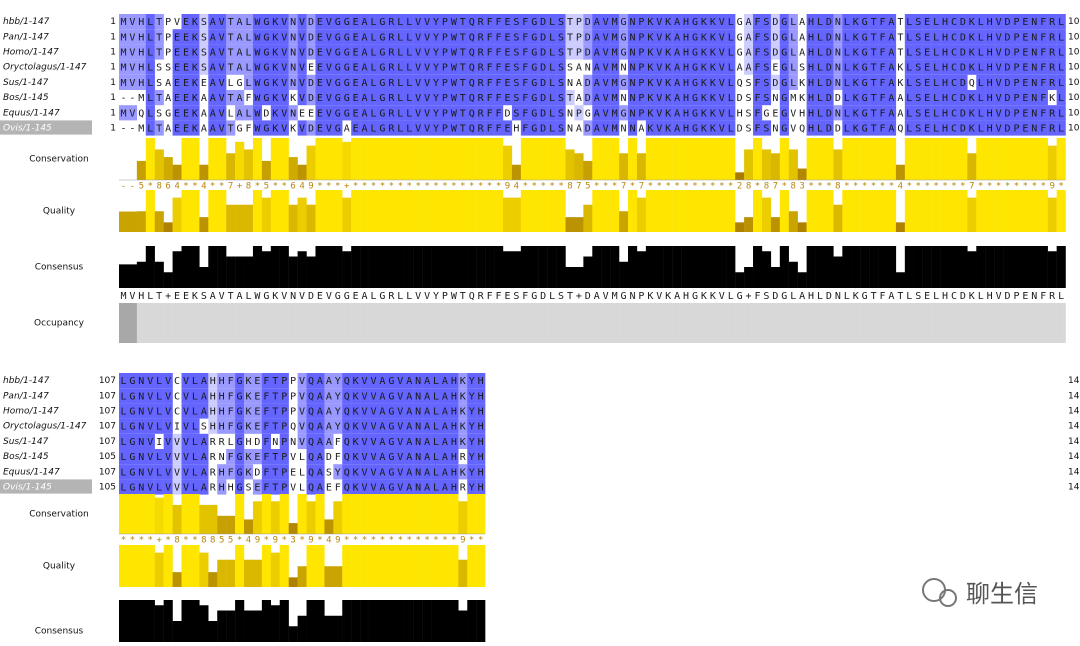 The height and width of the screenshot is (646, 1080). I want to click on consensus-residue: V, so click(302, 296).